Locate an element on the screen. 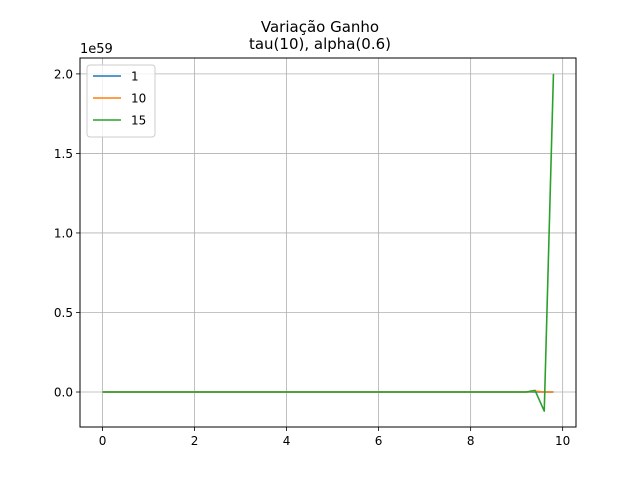 Image resolution: width=640 pixels, height=484 pixels. legend-box is located at coordinates (121, 101).